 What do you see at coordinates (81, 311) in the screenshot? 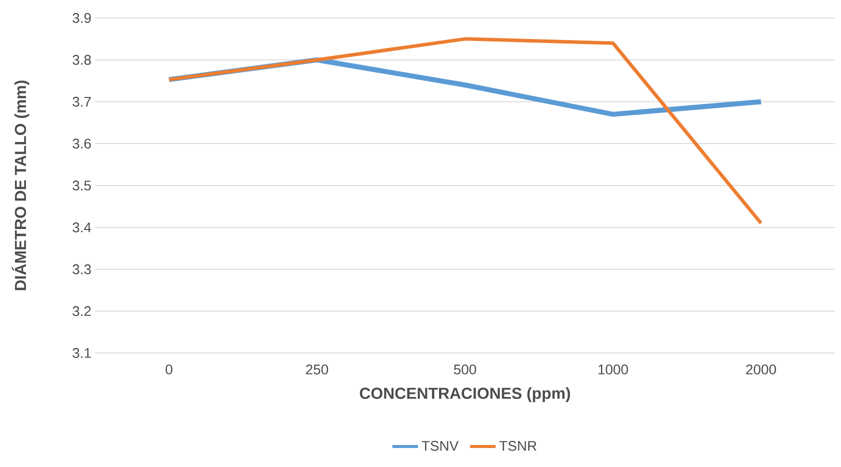
I see `y-tick-label: 3.2` at bounding box center [81, 311].